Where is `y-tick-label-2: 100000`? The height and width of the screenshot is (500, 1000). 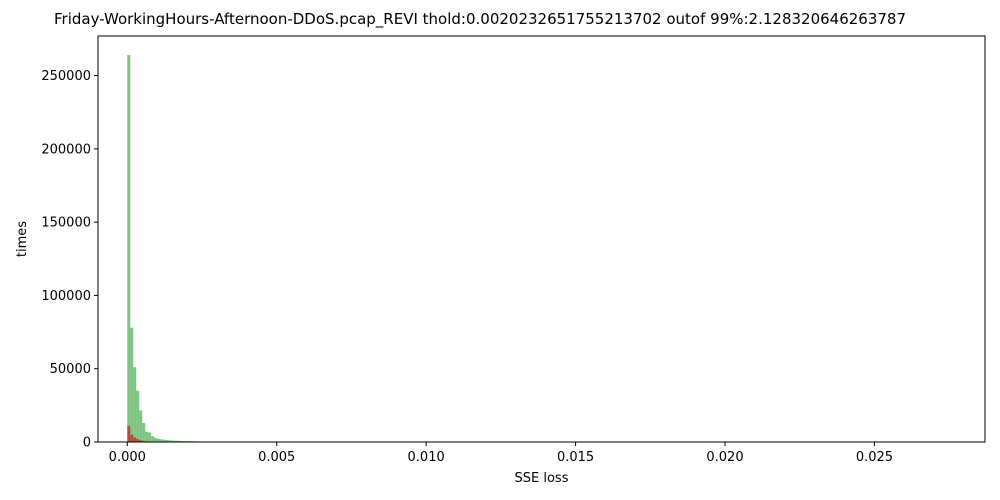 y-tick-label-2: 100000 is located at coordinates (66, 296).